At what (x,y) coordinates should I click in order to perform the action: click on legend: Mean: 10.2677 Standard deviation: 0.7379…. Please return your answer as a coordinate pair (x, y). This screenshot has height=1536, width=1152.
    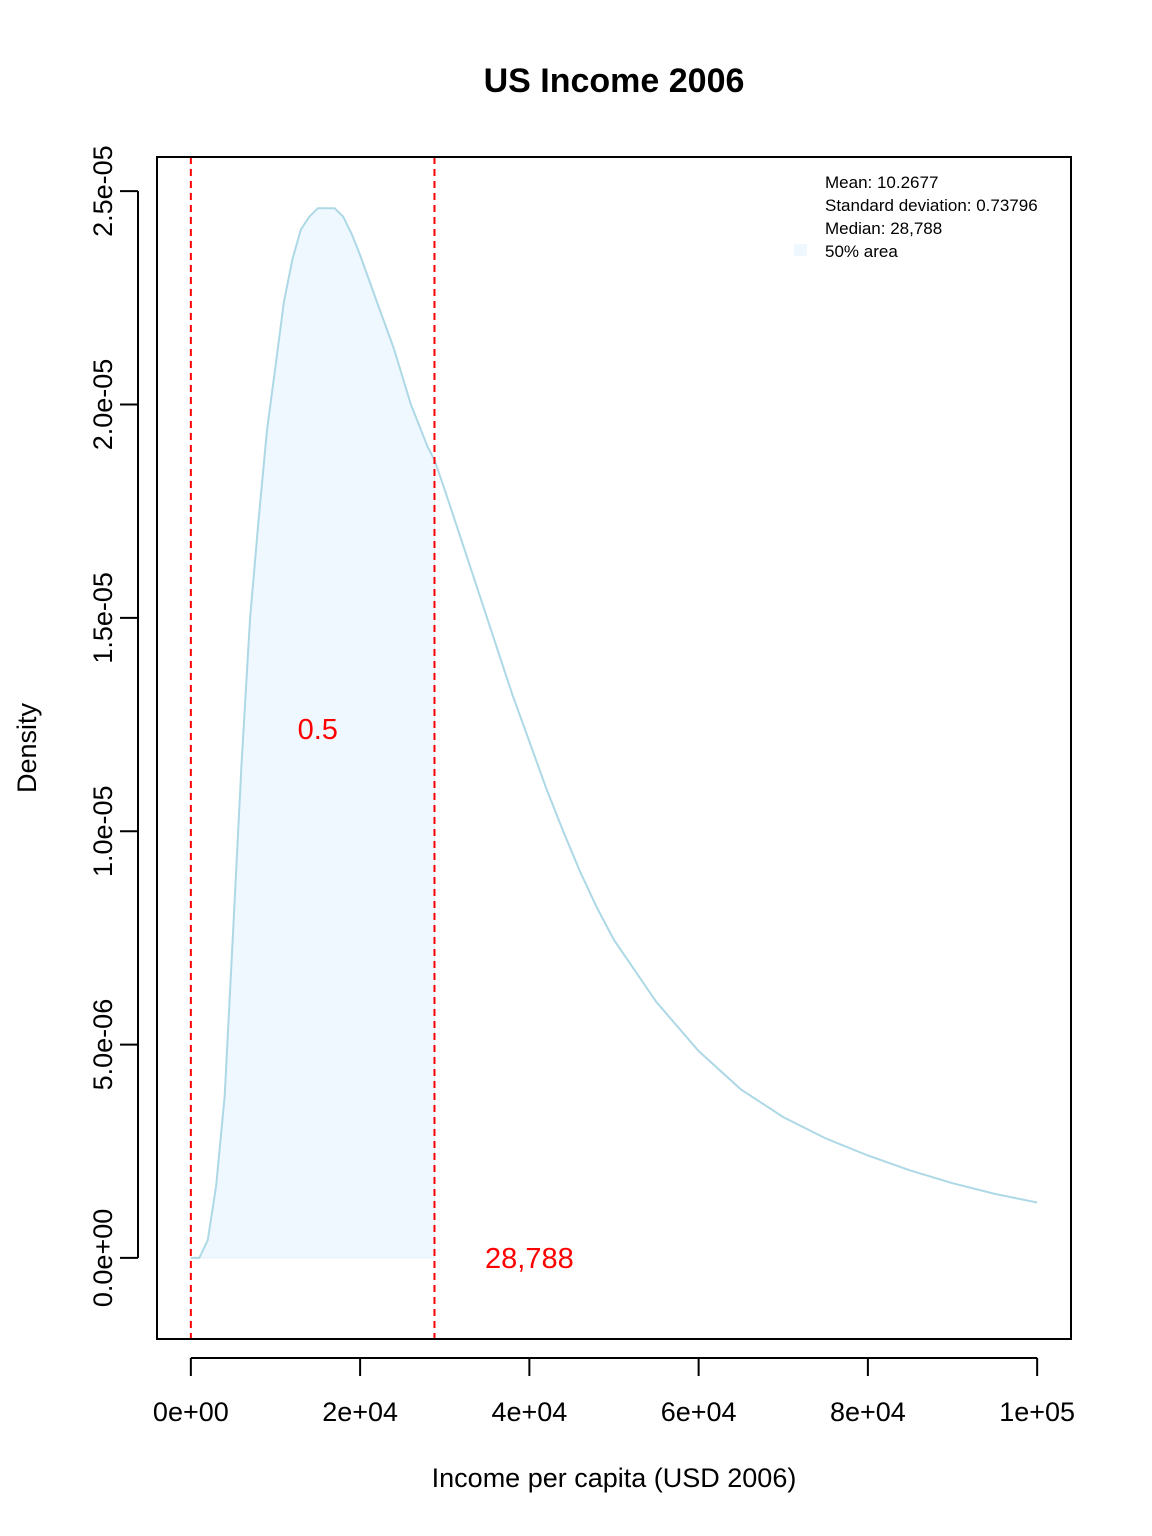
    Looking at the image, I should click on (916, 217).